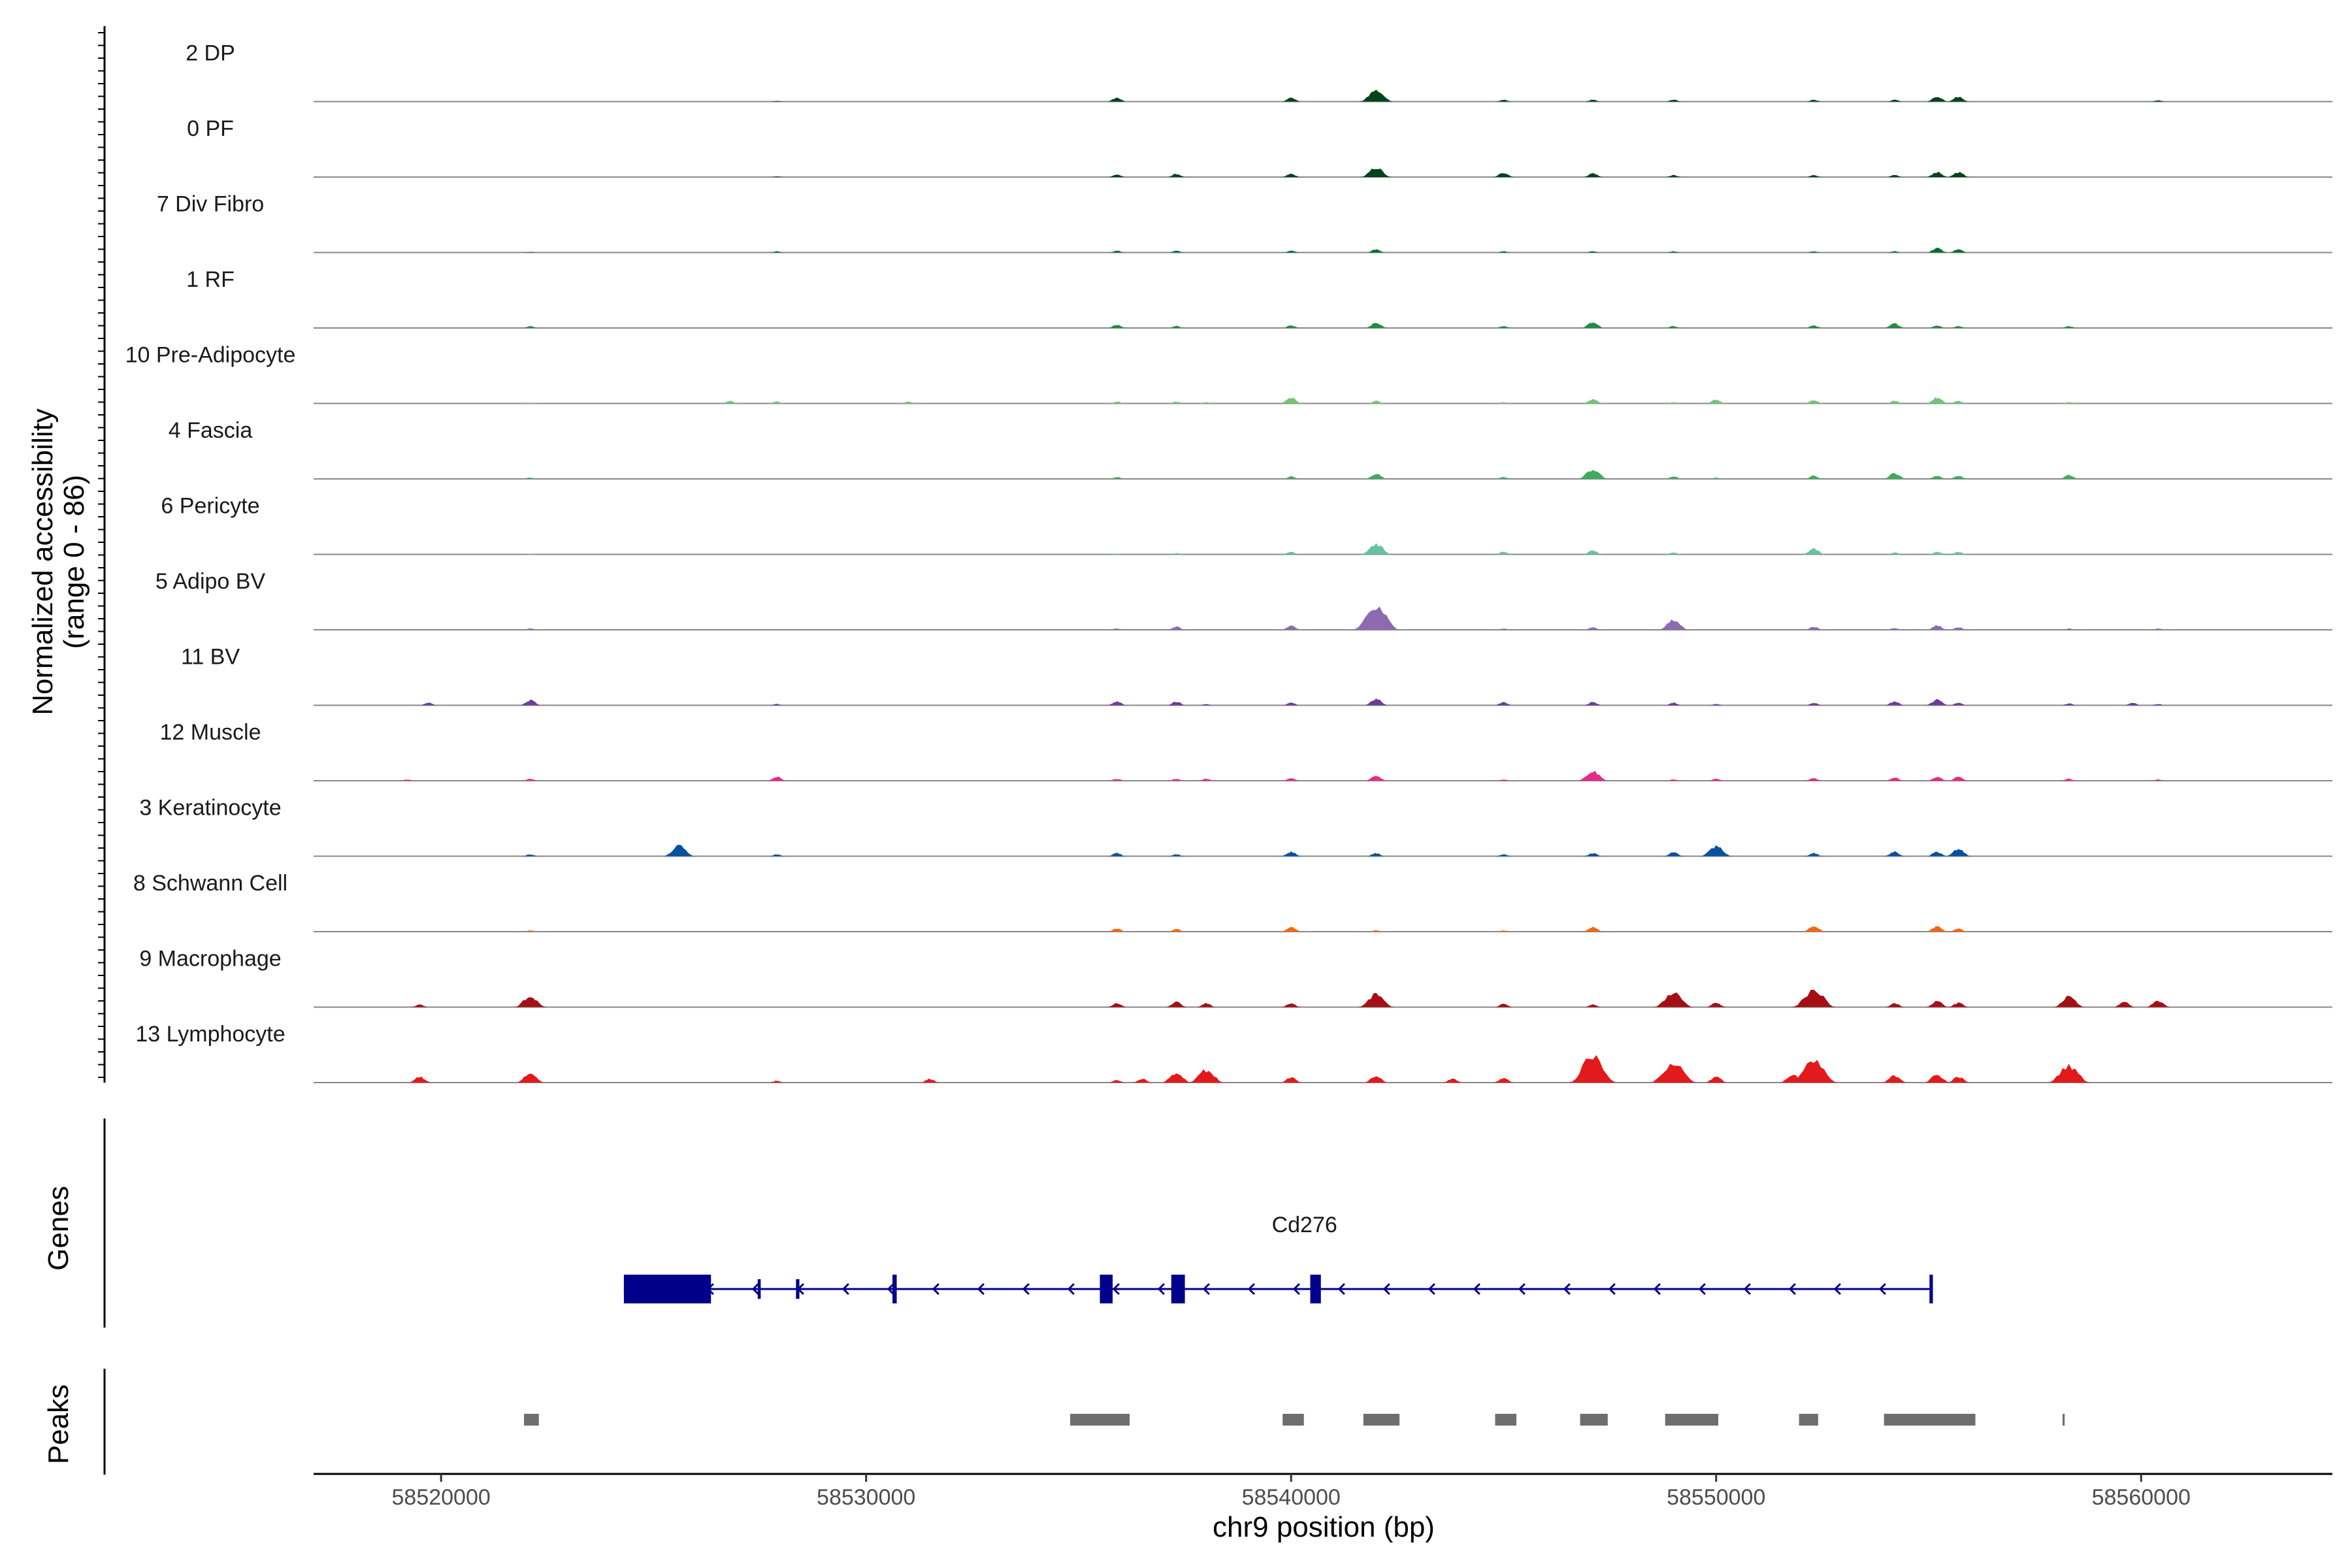 This screenshot has height=1568, width=2352. What do you see at coordinates (211, 430) in the screenshot?
I see `track-label: 4 Fascia` at bounding box center [211, 430].